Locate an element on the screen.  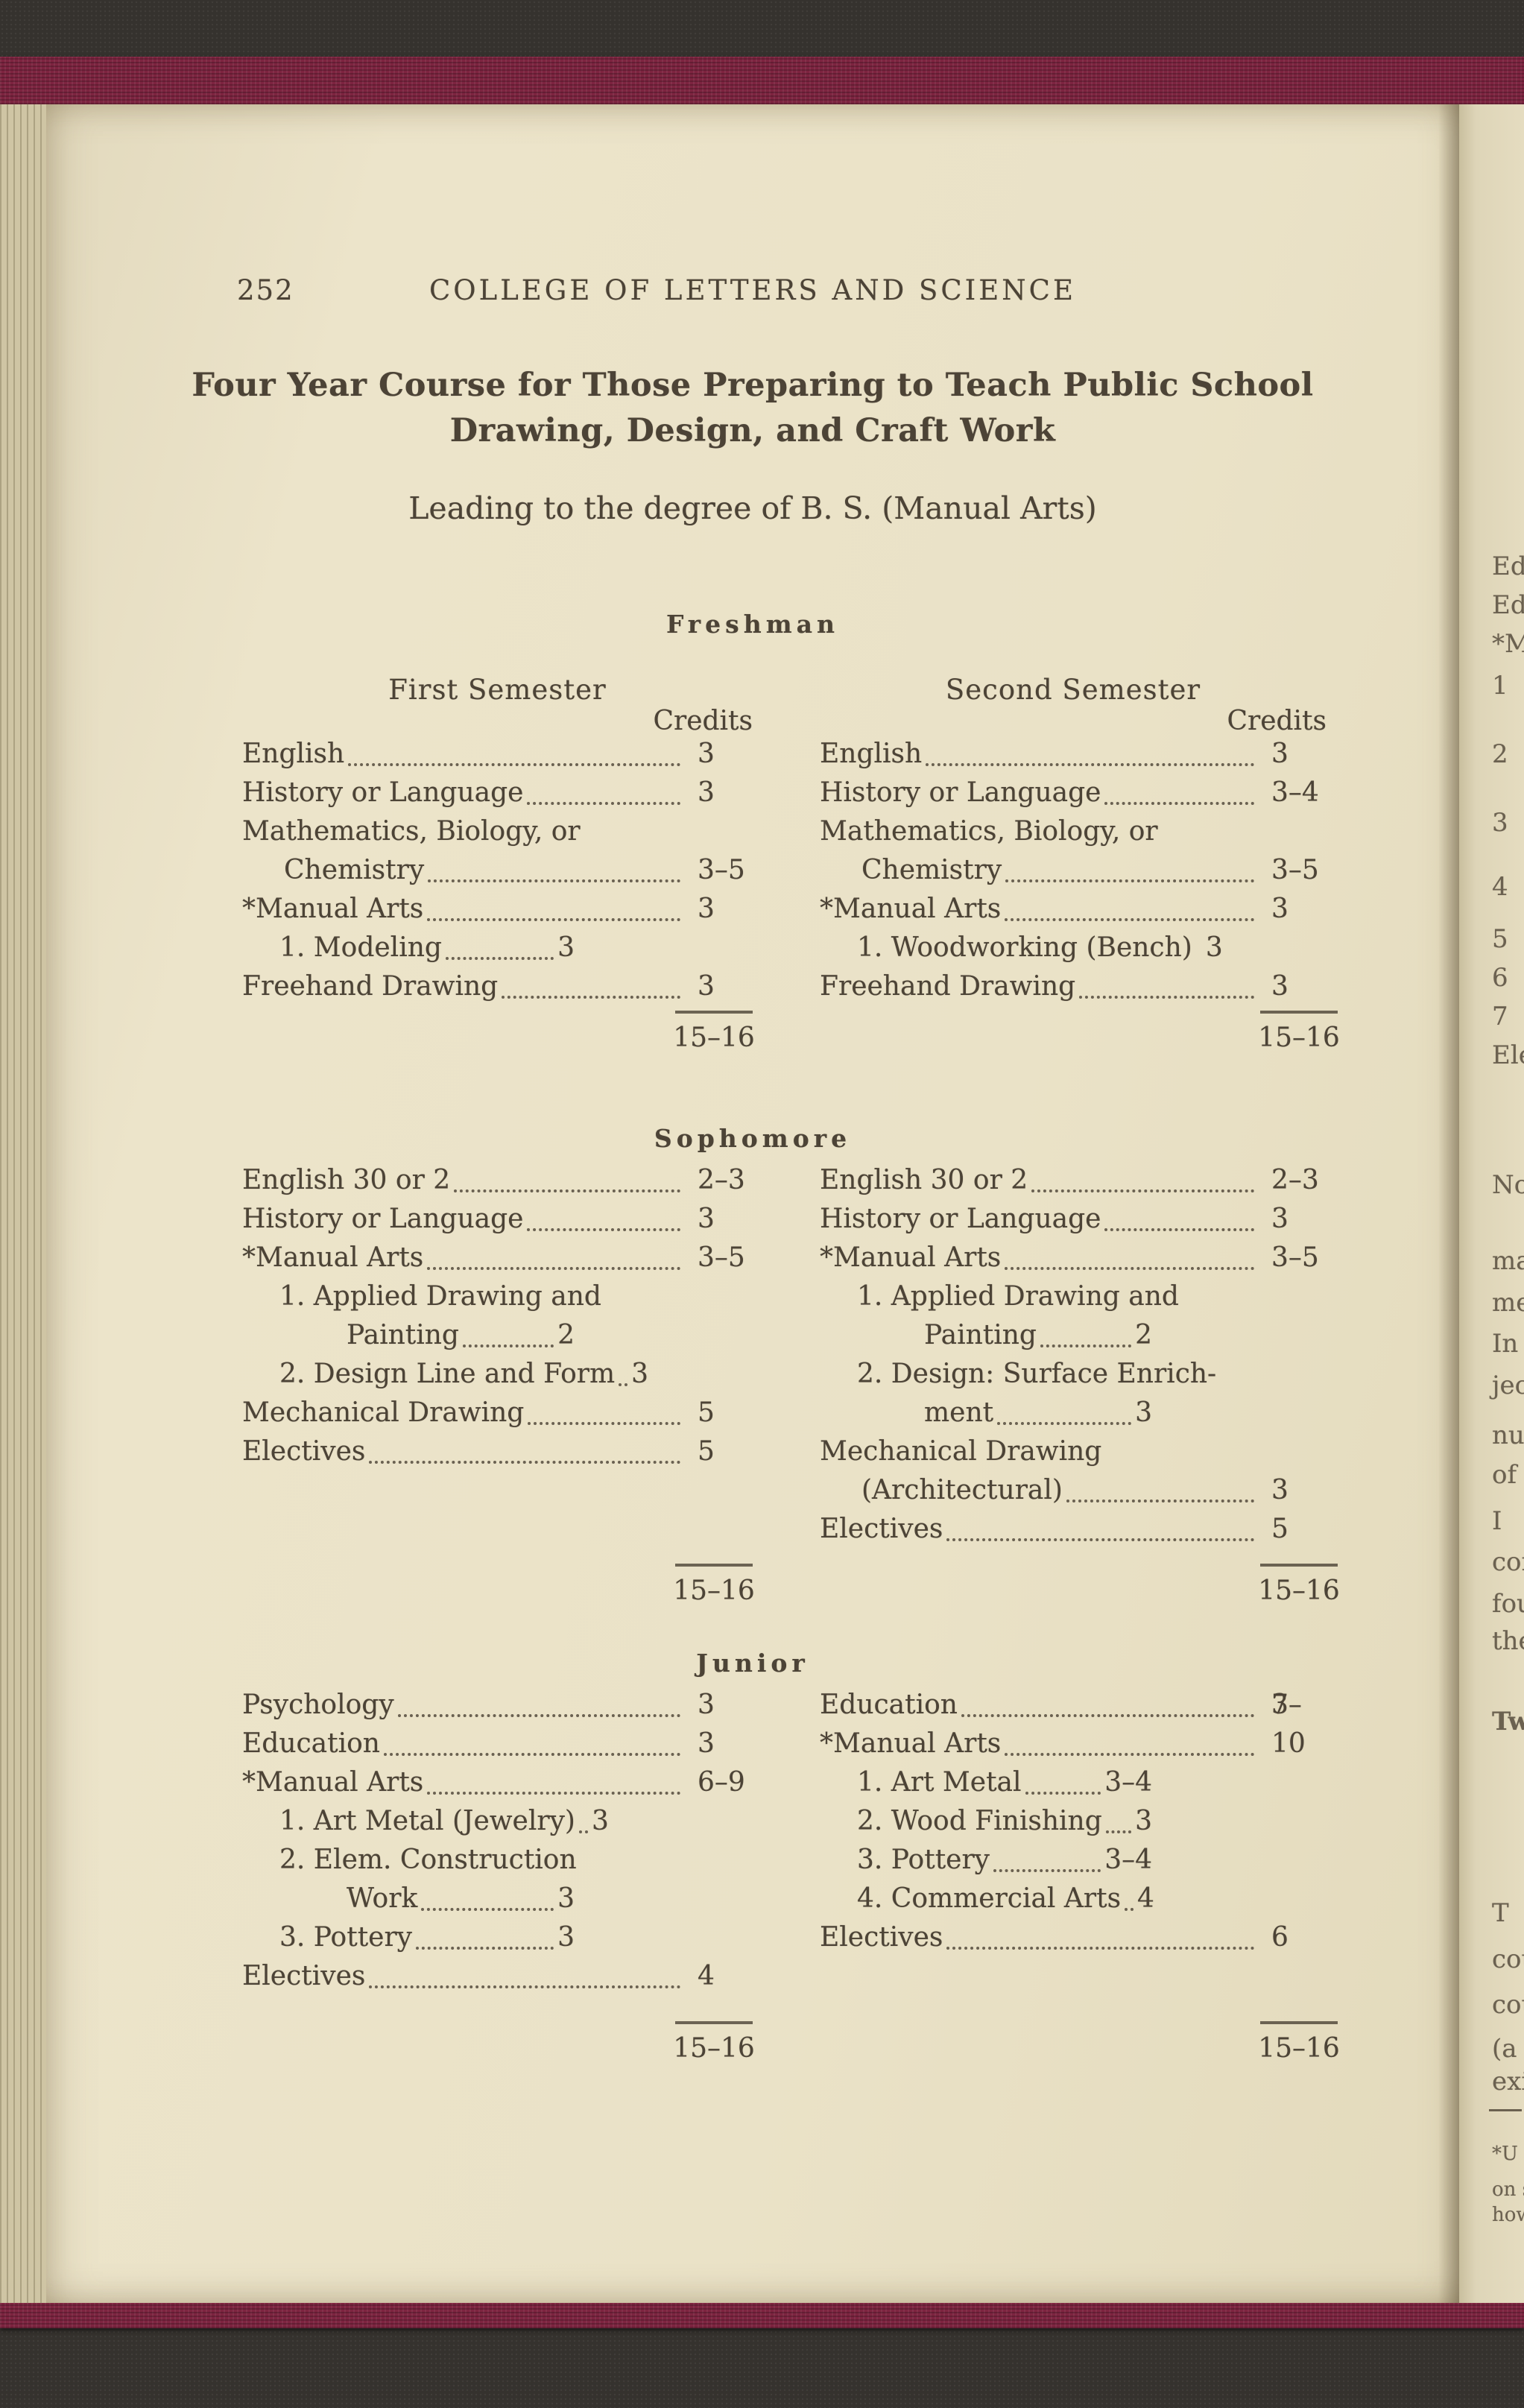
course-label: ment is located at coordinates (959, 1412).